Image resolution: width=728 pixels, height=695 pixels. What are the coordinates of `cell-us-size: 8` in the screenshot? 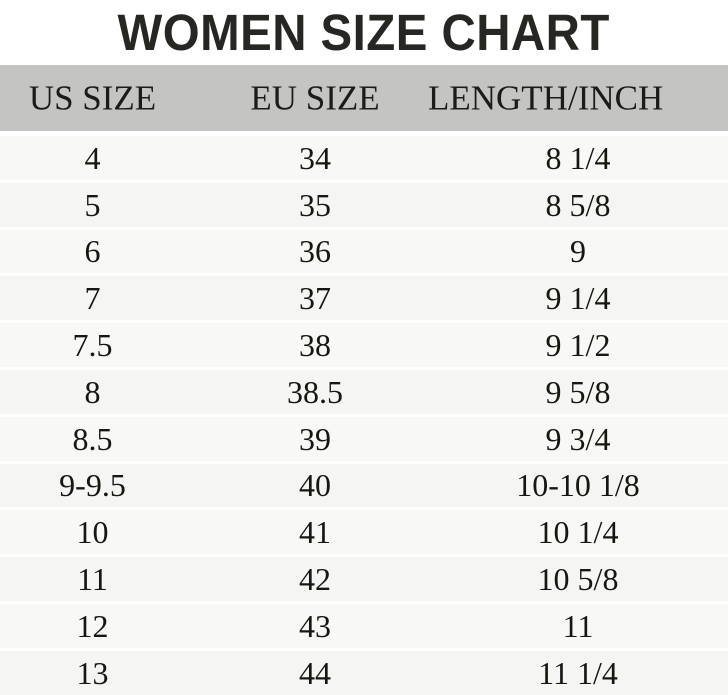 It's located at (92, 391).